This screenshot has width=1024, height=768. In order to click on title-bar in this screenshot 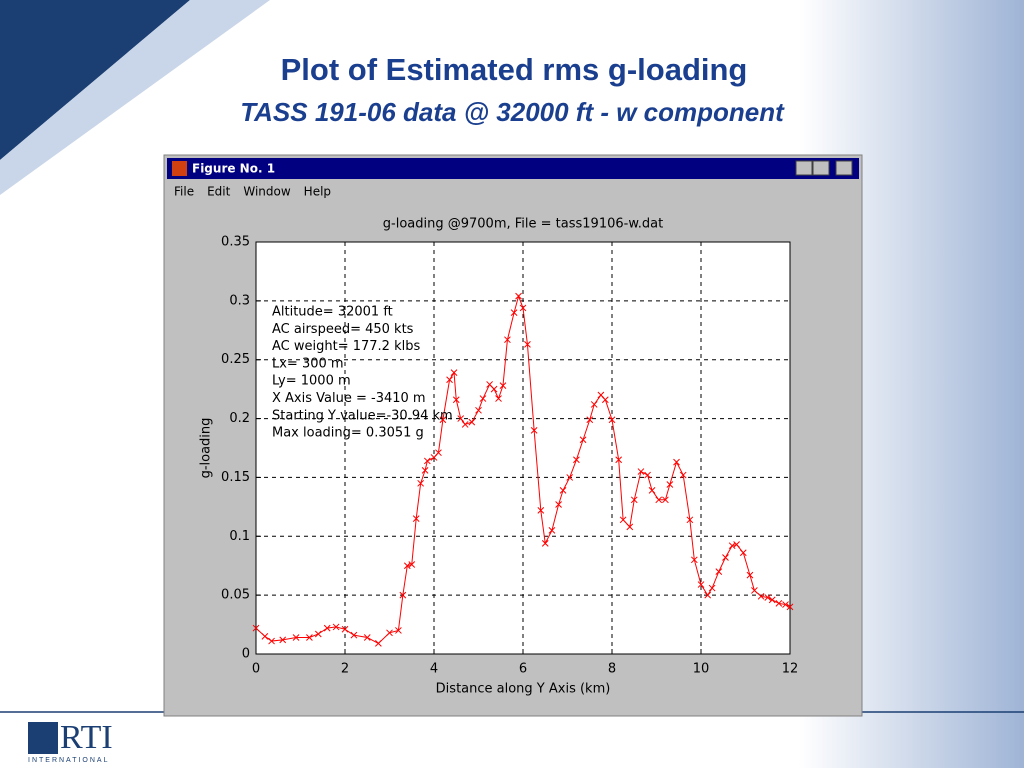, I will do `click(513, 168)`.